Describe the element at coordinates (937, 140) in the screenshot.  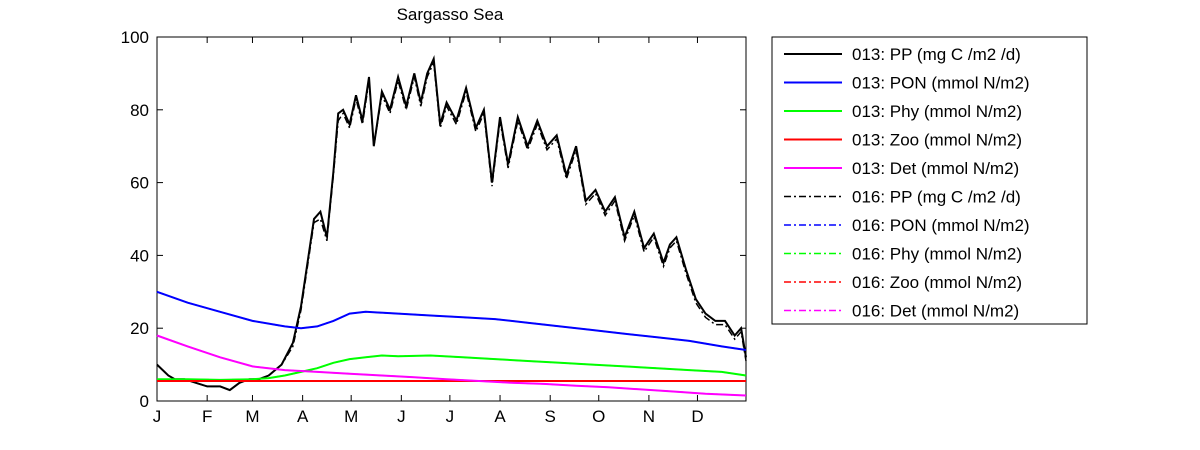
I see `legend-label: 013: Zoo (mmol N/m2)` at that location.